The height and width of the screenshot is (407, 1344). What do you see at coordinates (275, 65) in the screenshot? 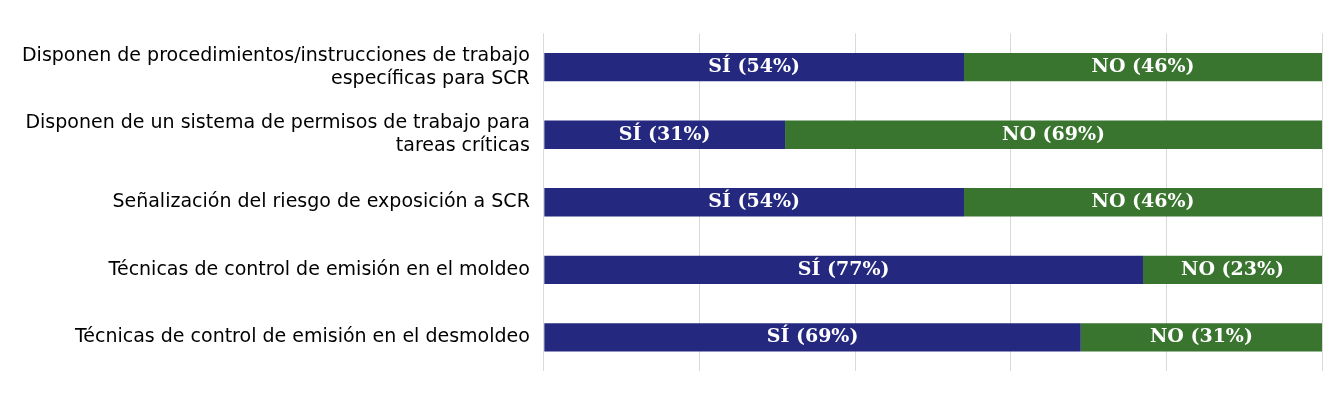
I see `y-tick-label: Disponen de procedimientos/instrucciones de trabajo específicas para SCR` at bounding box center [275, 65].